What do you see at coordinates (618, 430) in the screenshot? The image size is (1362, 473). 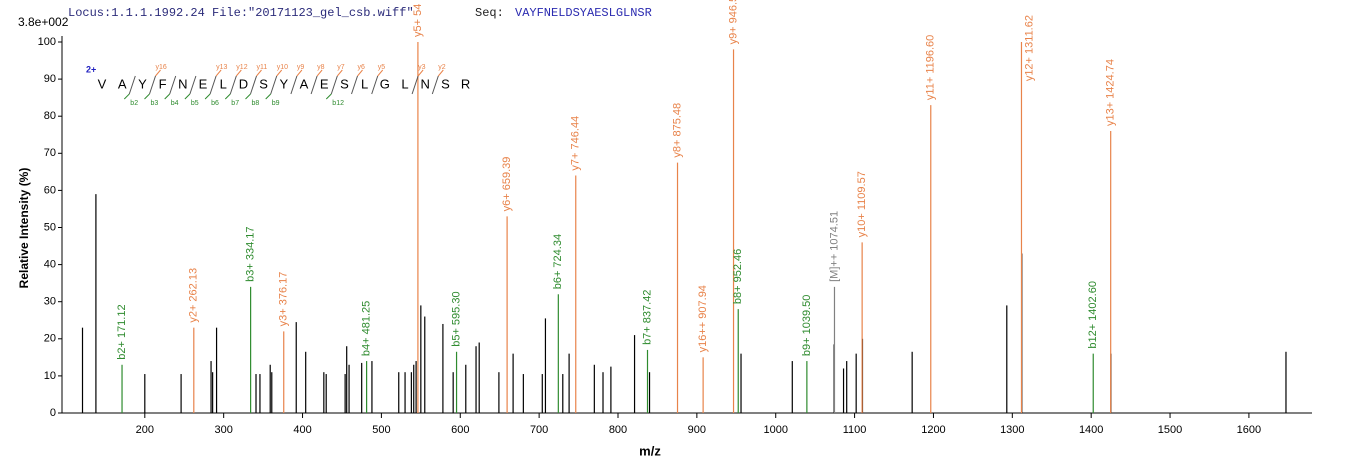 I see `x-tick-label: 800` at bounding box center [618, 430].